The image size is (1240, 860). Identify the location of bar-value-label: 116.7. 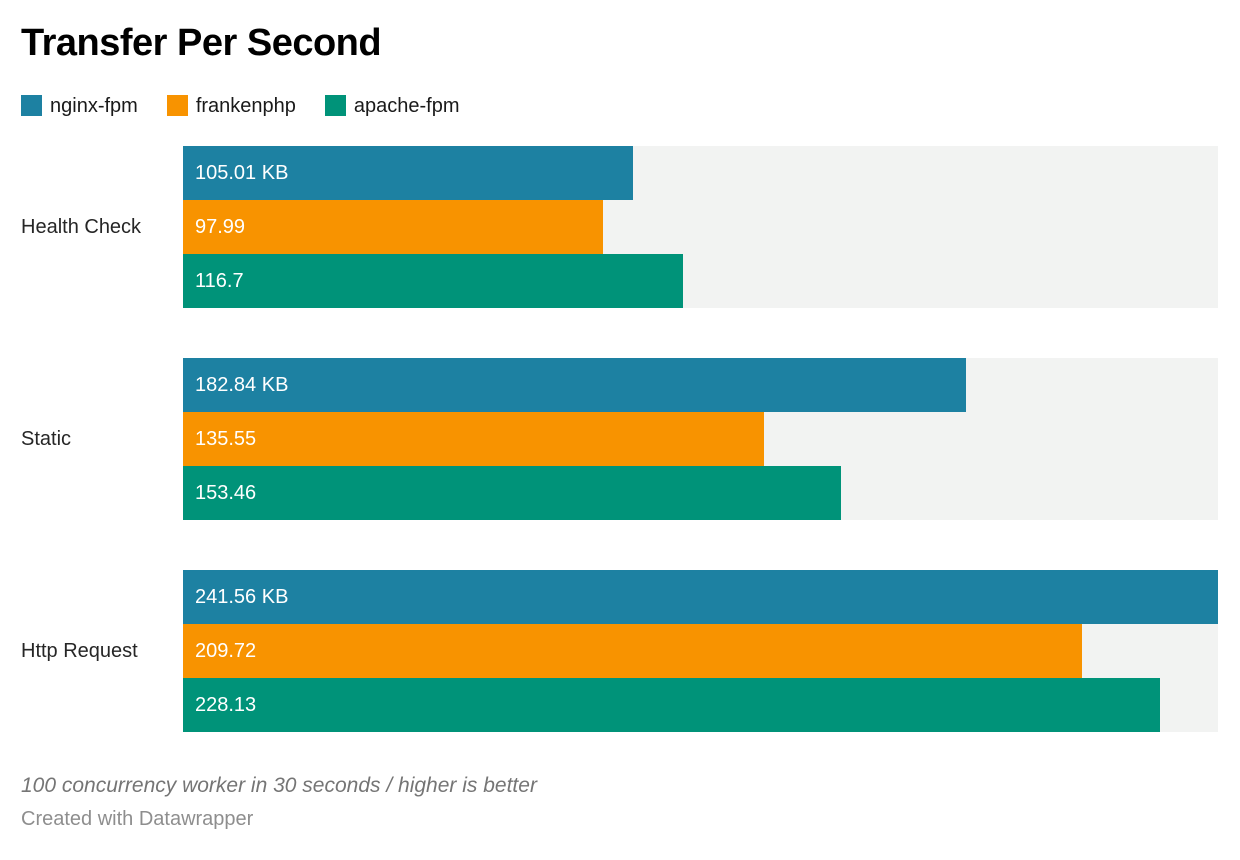
(219, 280).